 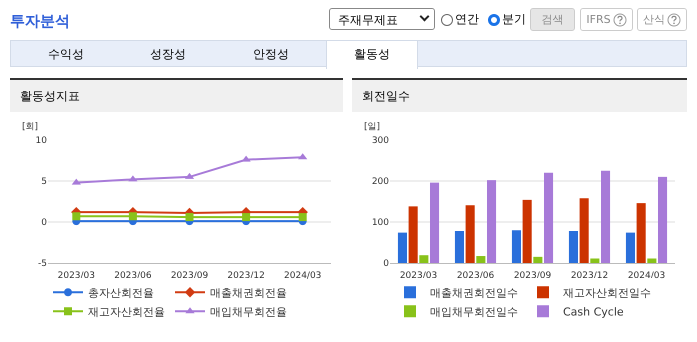 I want to click on legend-label: 재고자산회전율, so click(x=126, y=312).